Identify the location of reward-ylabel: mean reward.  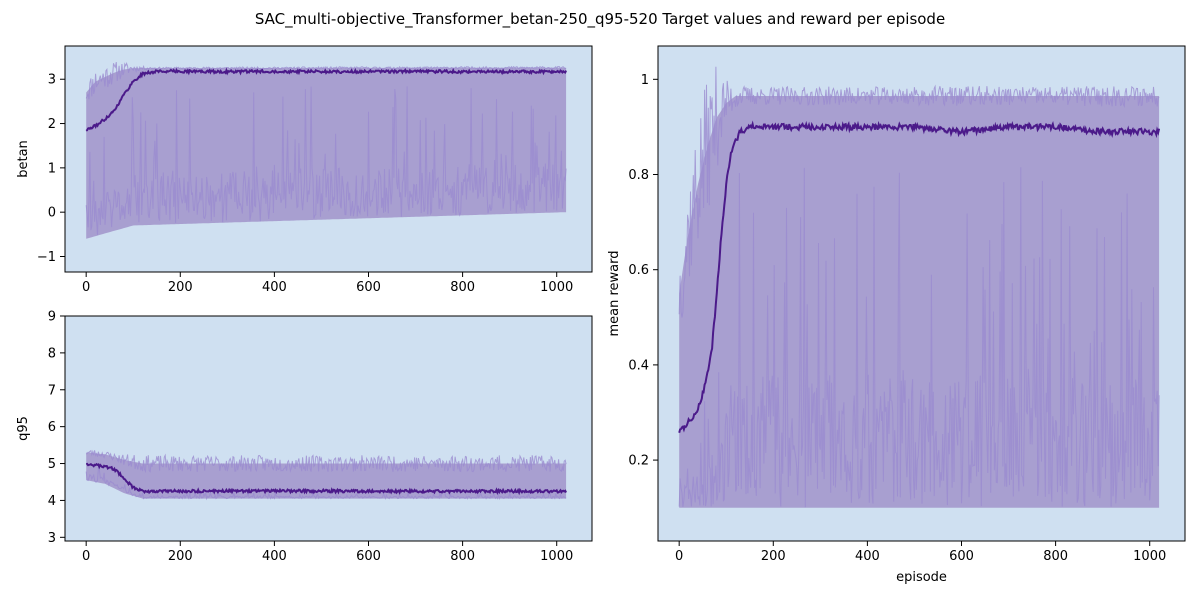
(614, 293).